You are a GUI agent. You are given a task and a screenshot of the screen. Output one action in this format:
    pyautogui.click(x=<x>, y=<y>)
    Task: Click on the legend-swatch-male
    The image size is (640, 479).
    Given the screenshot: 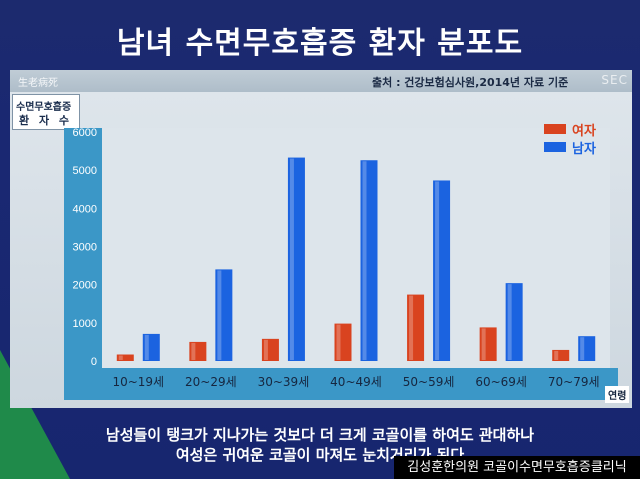 What is the action you would take?
    pyautogui.click(x=555, y=147)
    